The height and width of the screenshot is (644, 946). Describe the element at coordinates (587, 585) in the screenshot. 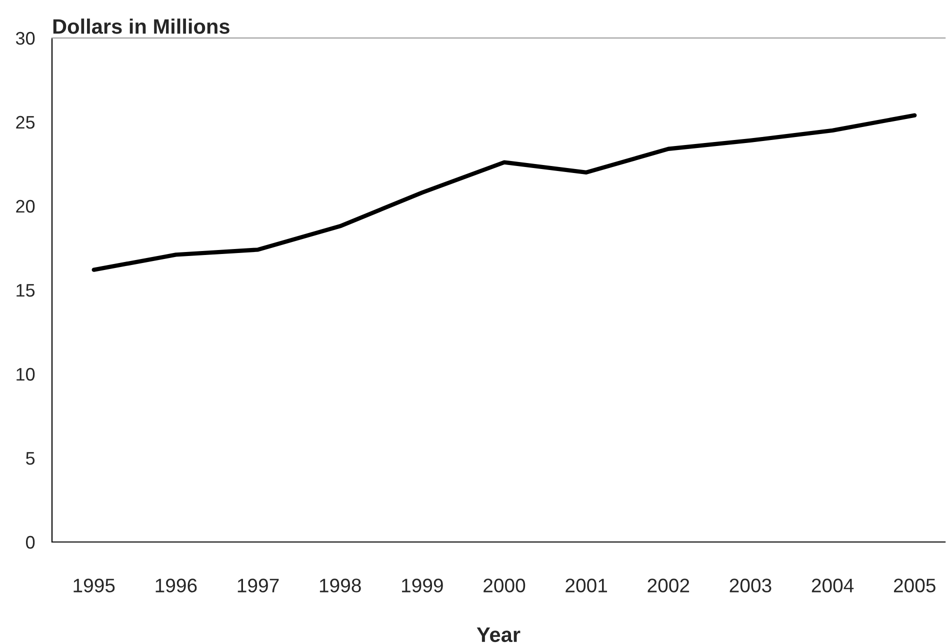

I see `x-tick-label: 2001` at that location.